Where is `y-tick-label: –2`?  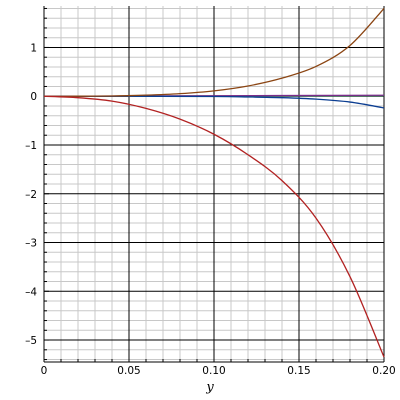
y-tick-label: –2 is located at coordinates (31, 195).